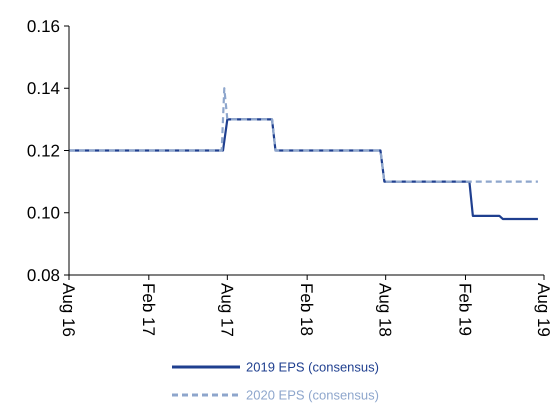 The height and width of the screenshot is (405, 552). Describe the element at coordinates (312, 395) in the screenshot. I see `legend-label: 2020 EPS (consensus)` at that location.